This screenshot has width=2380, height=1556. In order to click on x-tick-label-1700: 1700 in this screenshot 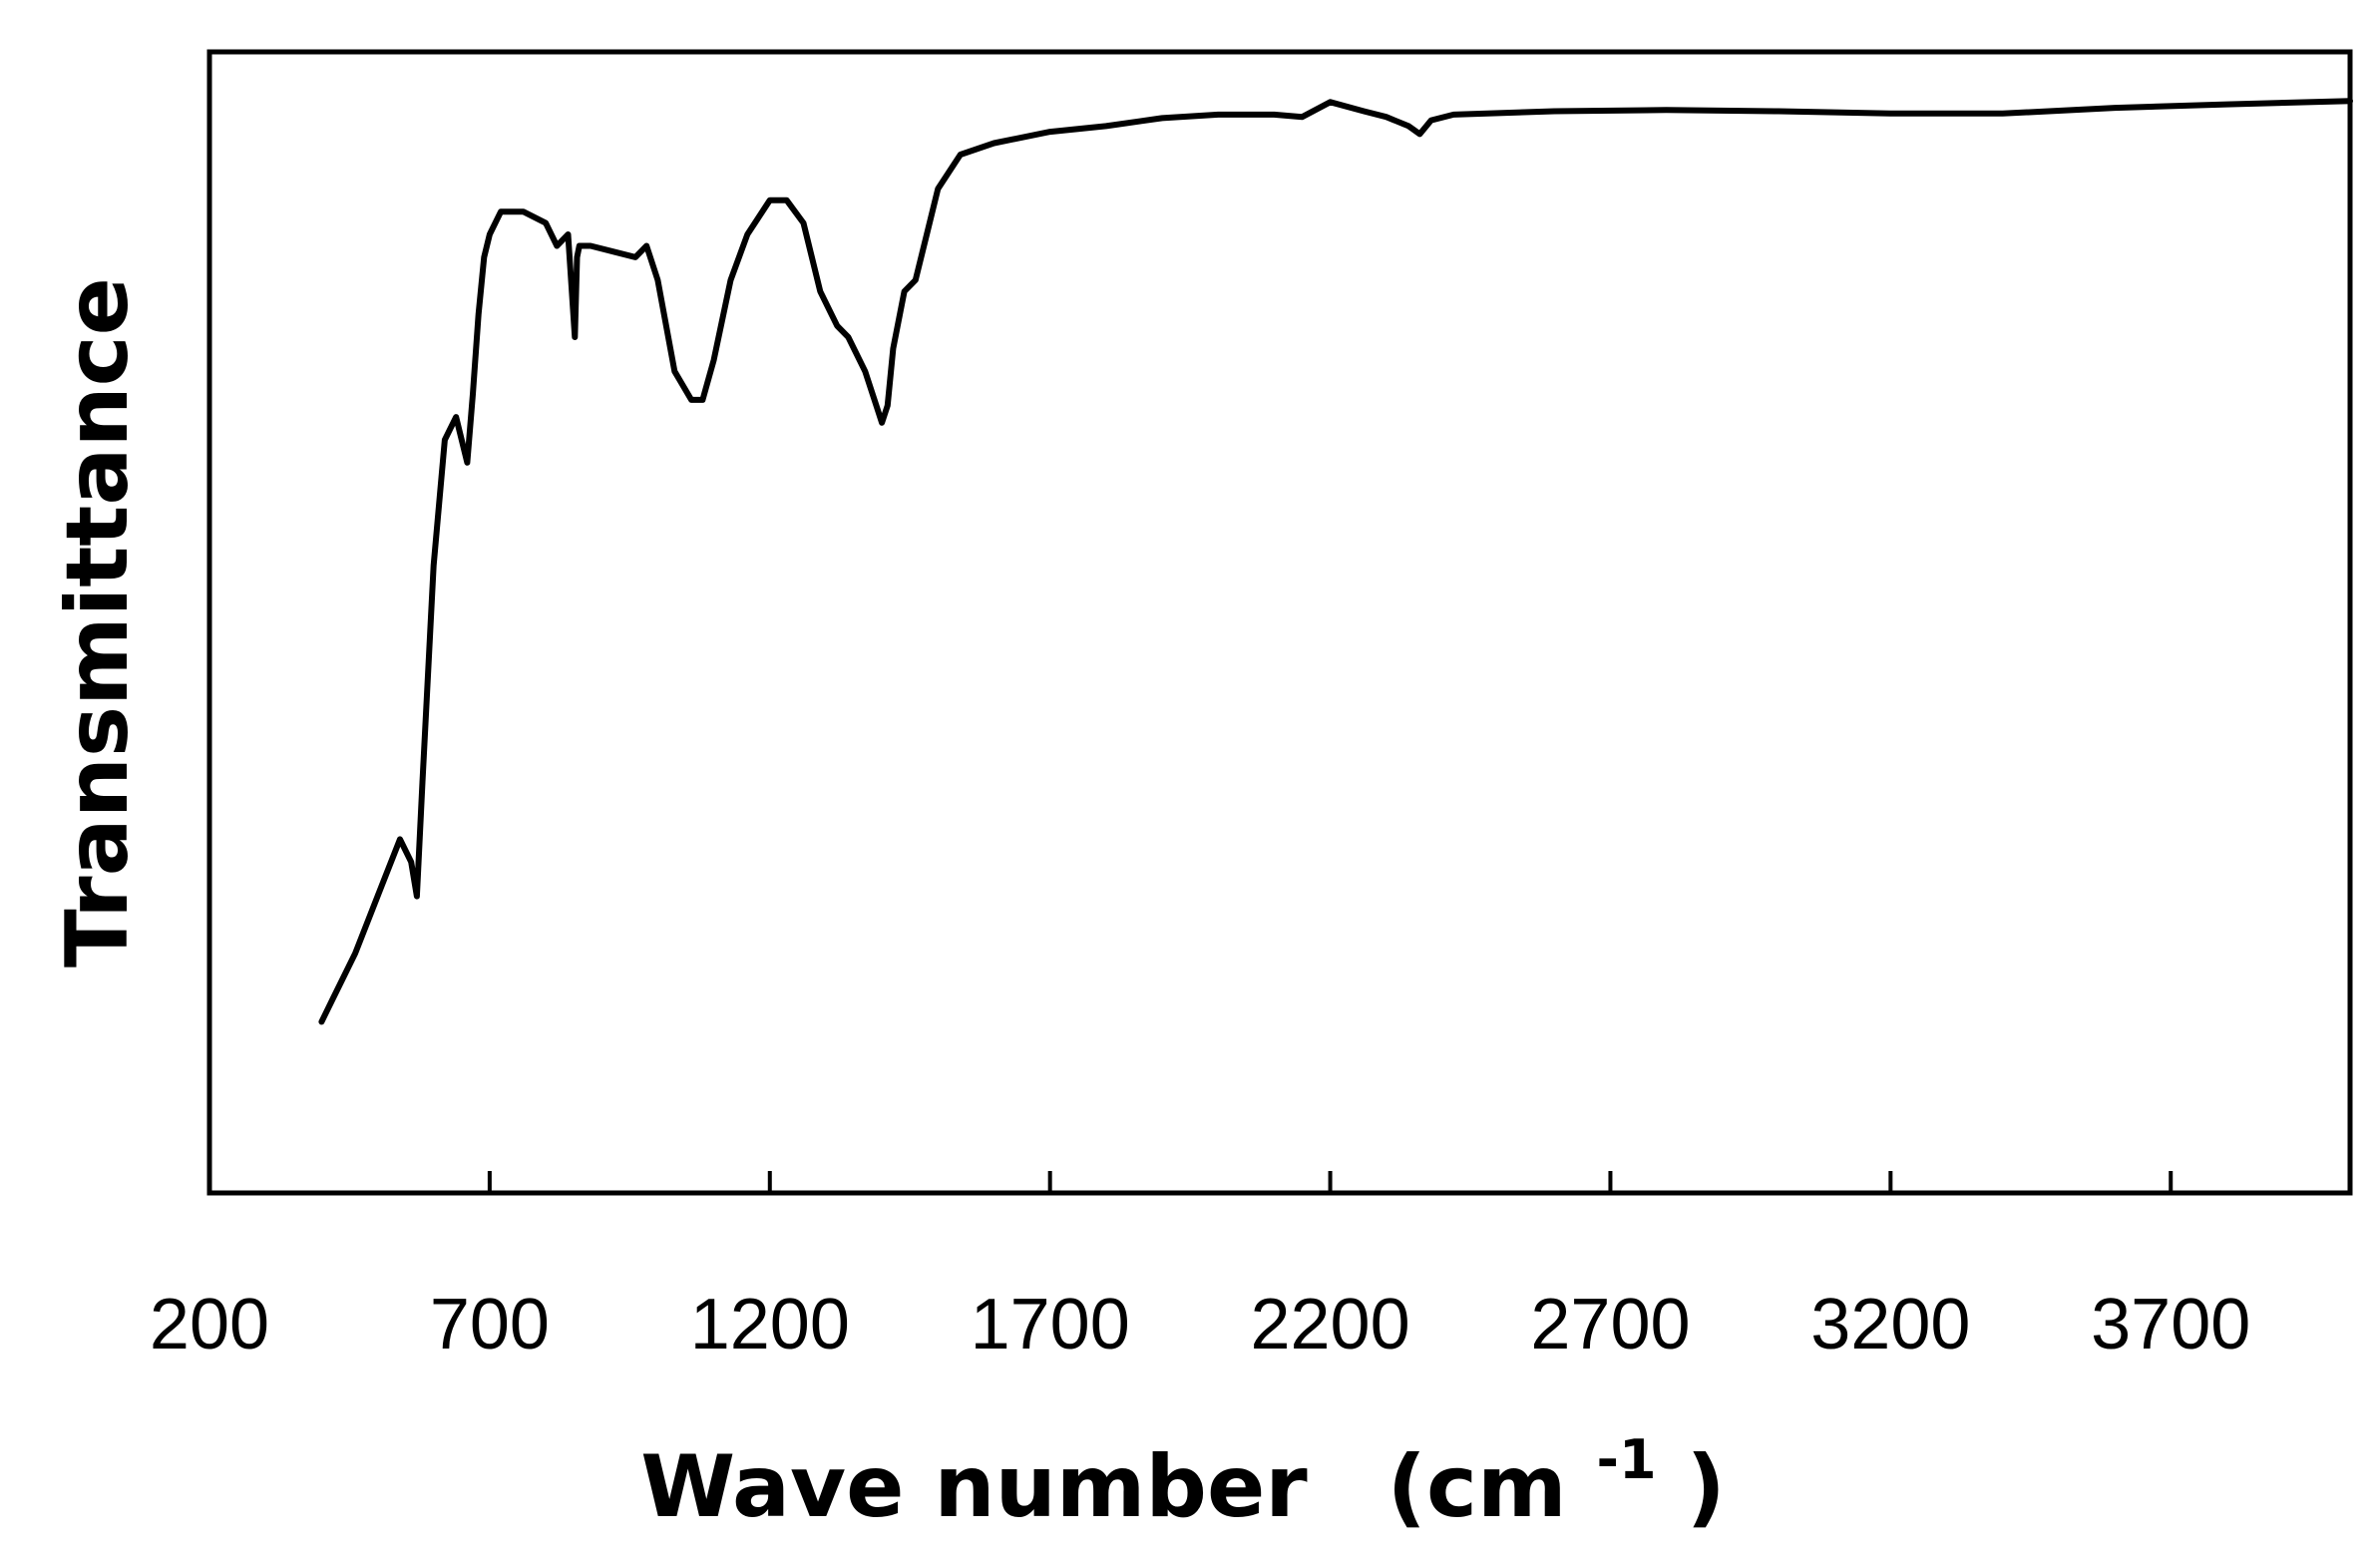, I will do `click(1050, 1324)`.